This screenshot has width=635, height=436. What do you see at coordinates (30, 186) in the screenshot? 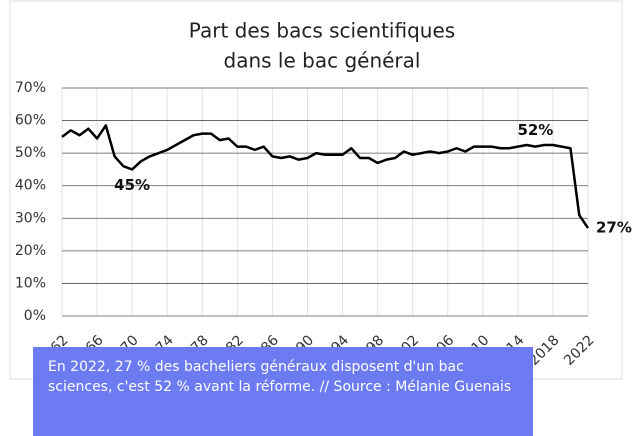
I see `y-tick-label: 40%` at bounding box center [30, 186].